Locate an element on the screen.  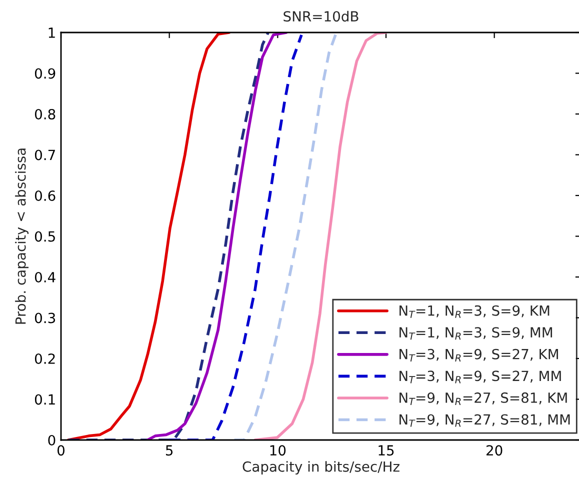
legend-label: N$_{T}$=3, N$_{R}$=9, S=27, MM is located at coordinates (480, 377).